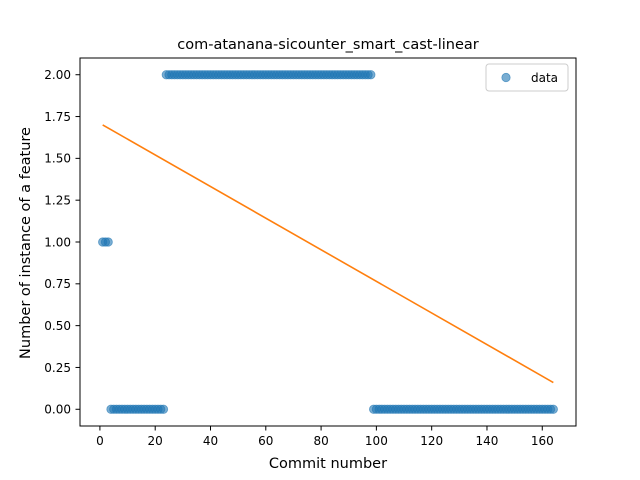  I want to click on y-axis-label: Number of instance of a feature, so click(26, 243).